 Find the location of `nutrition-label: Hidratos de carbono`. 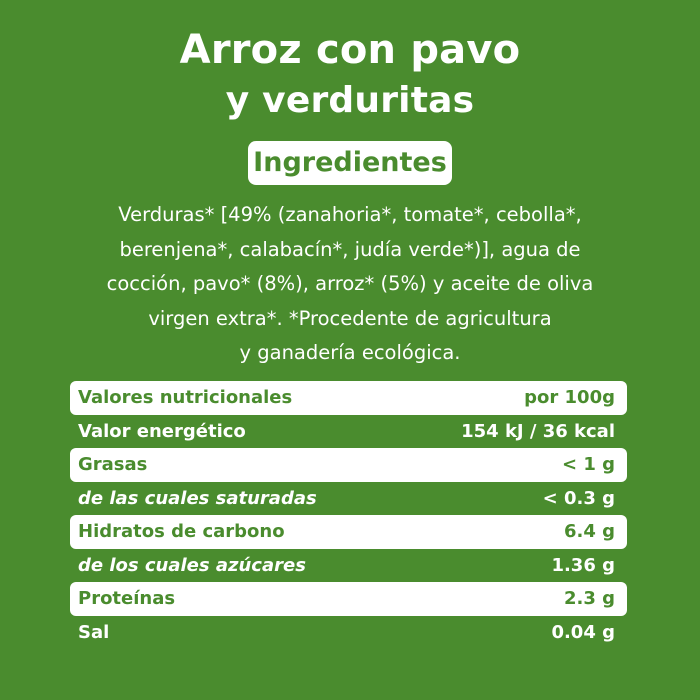

nutrition-label: Hidratos de carbono is located at coordinates (181, 532).